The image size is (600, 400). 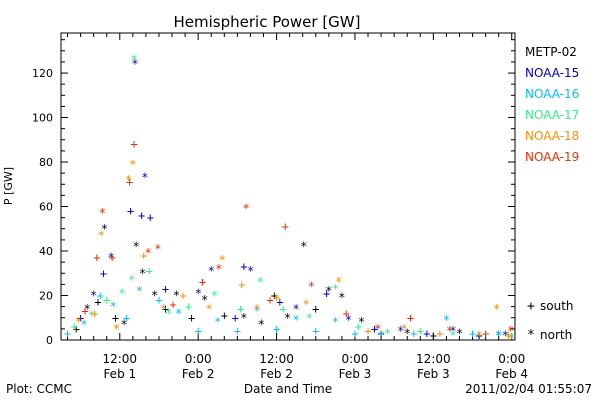 I want to click on y-tick-label: 40, so click(x=46, y=251).